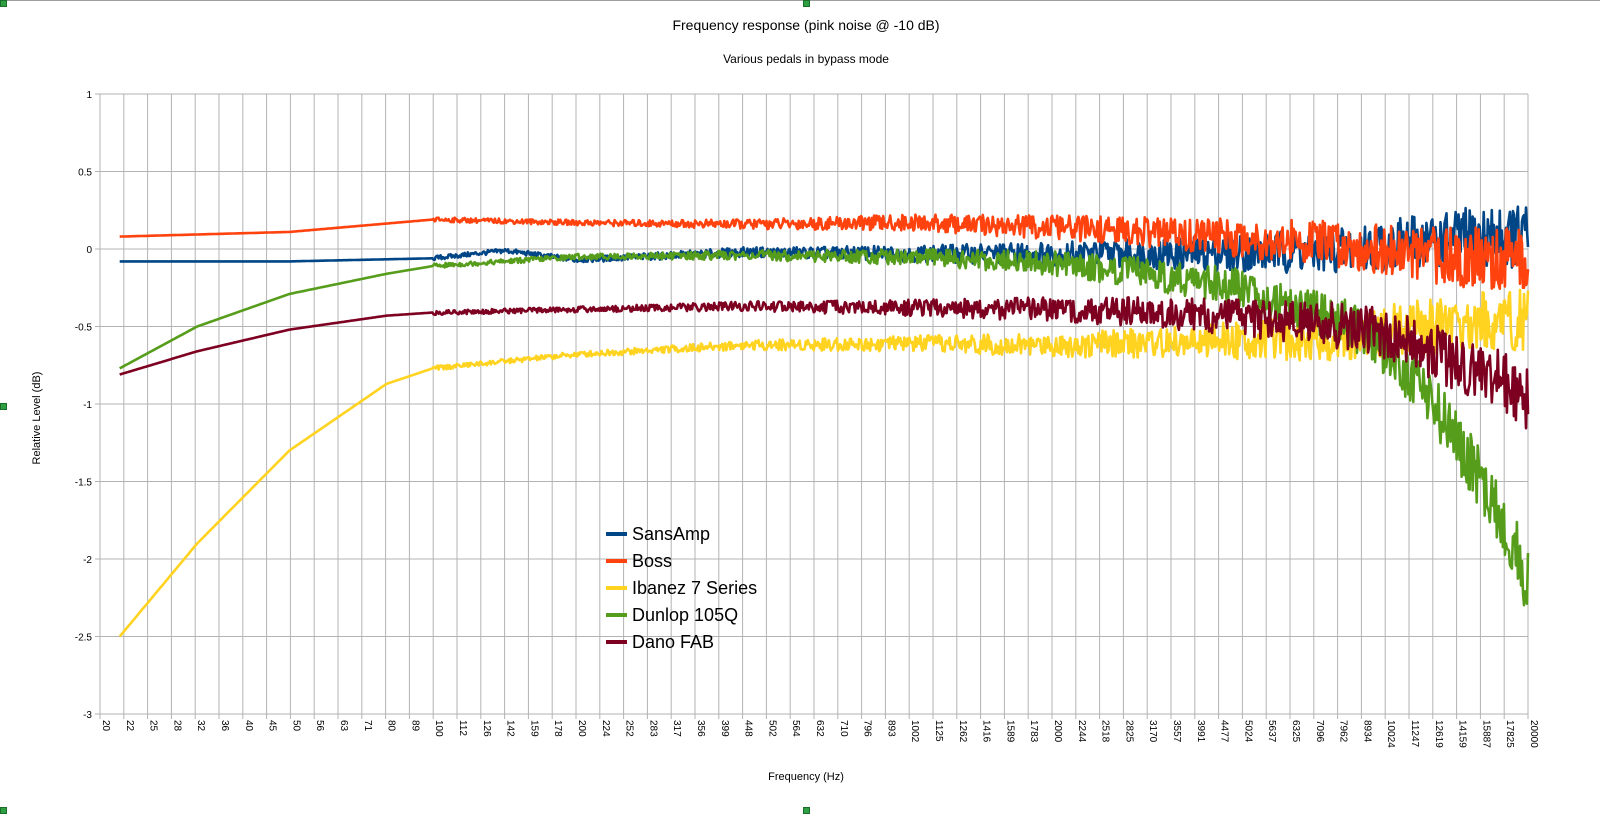 This screenshot has height=819, width=1600. I want to click on legend-label: Ibanez 7 Series, so click(694, 588).